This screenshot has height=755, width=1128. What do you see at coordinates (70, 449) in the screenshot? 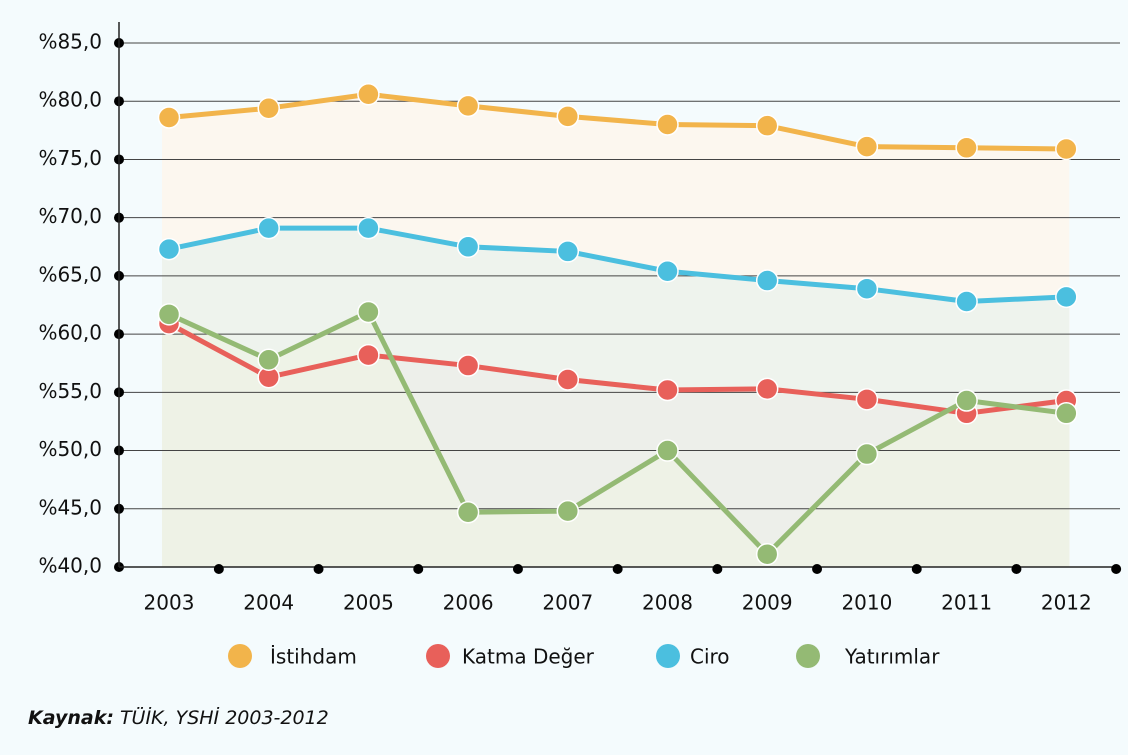
I see `y-tick-label: %50,0` at bounding box center [70, 449].